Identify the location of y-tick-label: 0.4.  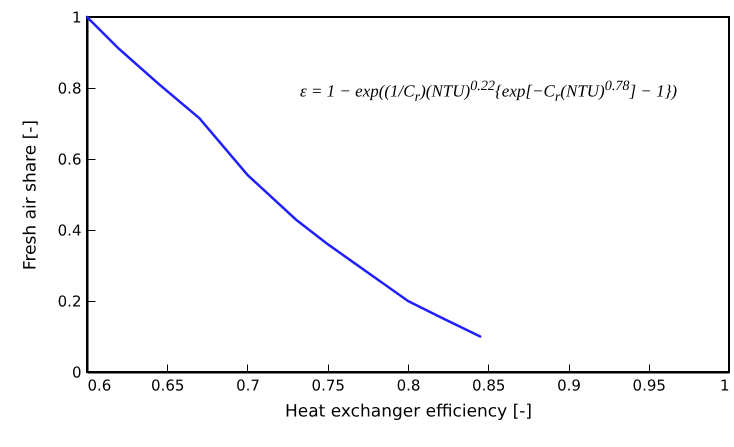
(70, 231).